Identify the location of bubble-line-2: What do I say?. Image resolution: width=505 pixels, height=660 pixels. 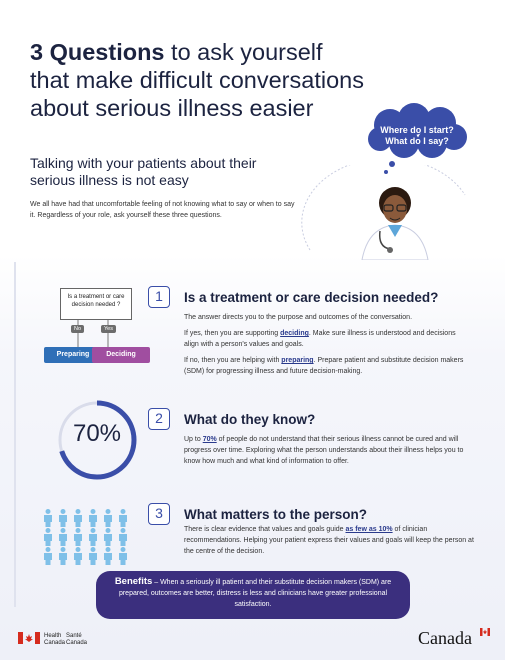
(417, 141).